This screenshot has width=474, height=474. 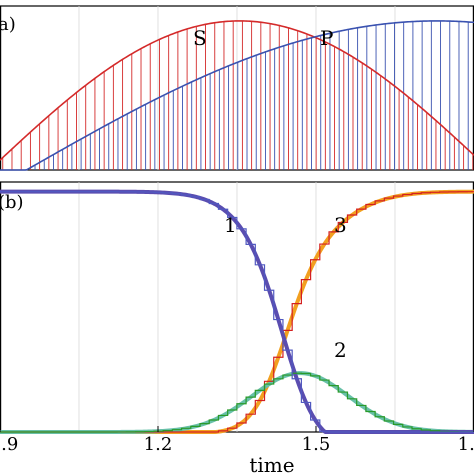 I want to click on curve-label-2: 2, so click(x=340, y=350).